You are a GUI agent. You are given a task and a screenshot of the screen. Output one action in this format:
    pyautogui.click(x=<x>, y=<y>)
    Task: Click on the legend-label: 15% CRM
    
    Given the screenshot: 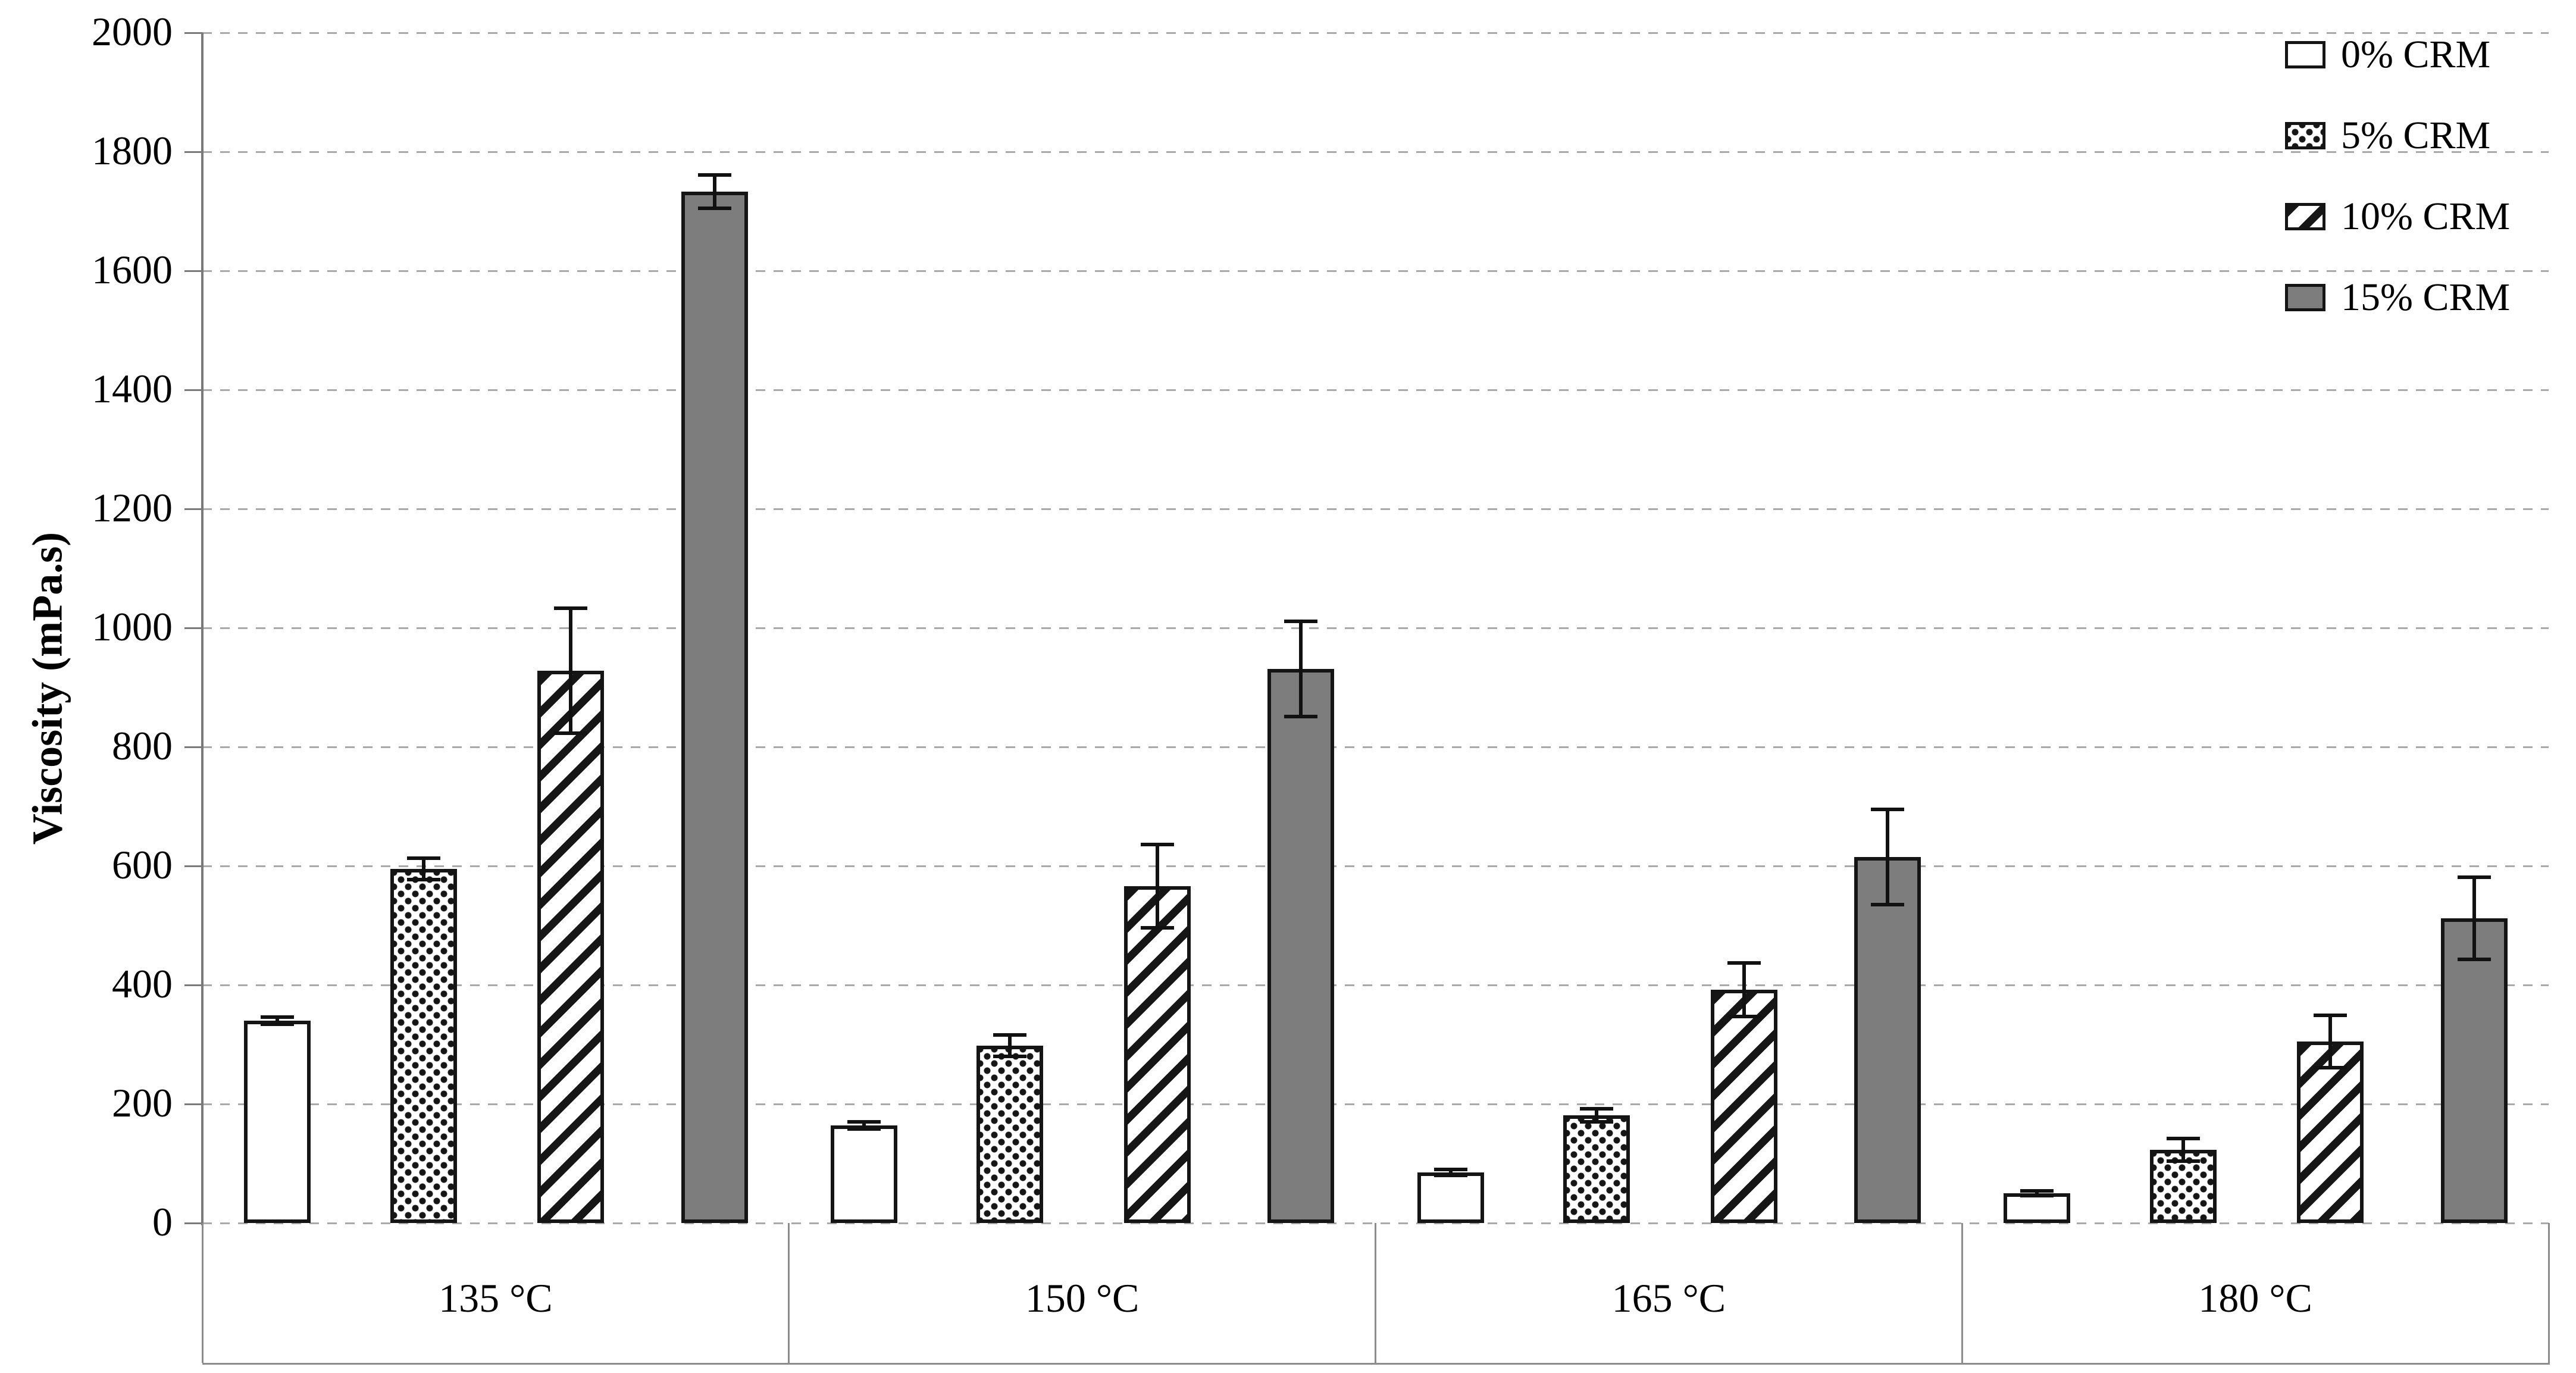 What is the action you would take?
    pyautogui.click(x=2426, y=297)
    